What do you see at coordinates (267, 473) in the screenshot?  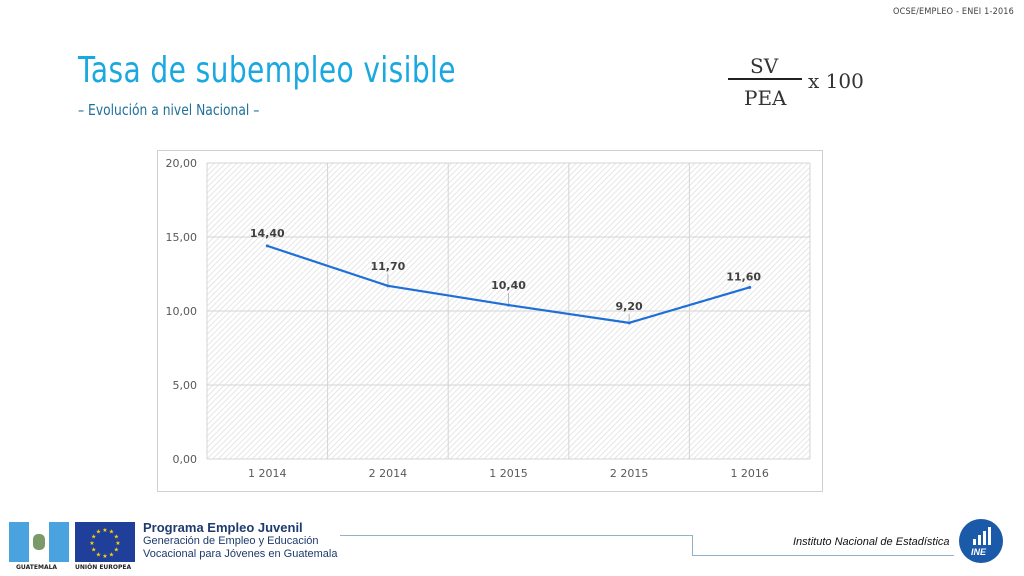 I see `x-tick-label: 1 2014` at bounding box center [267, 473].